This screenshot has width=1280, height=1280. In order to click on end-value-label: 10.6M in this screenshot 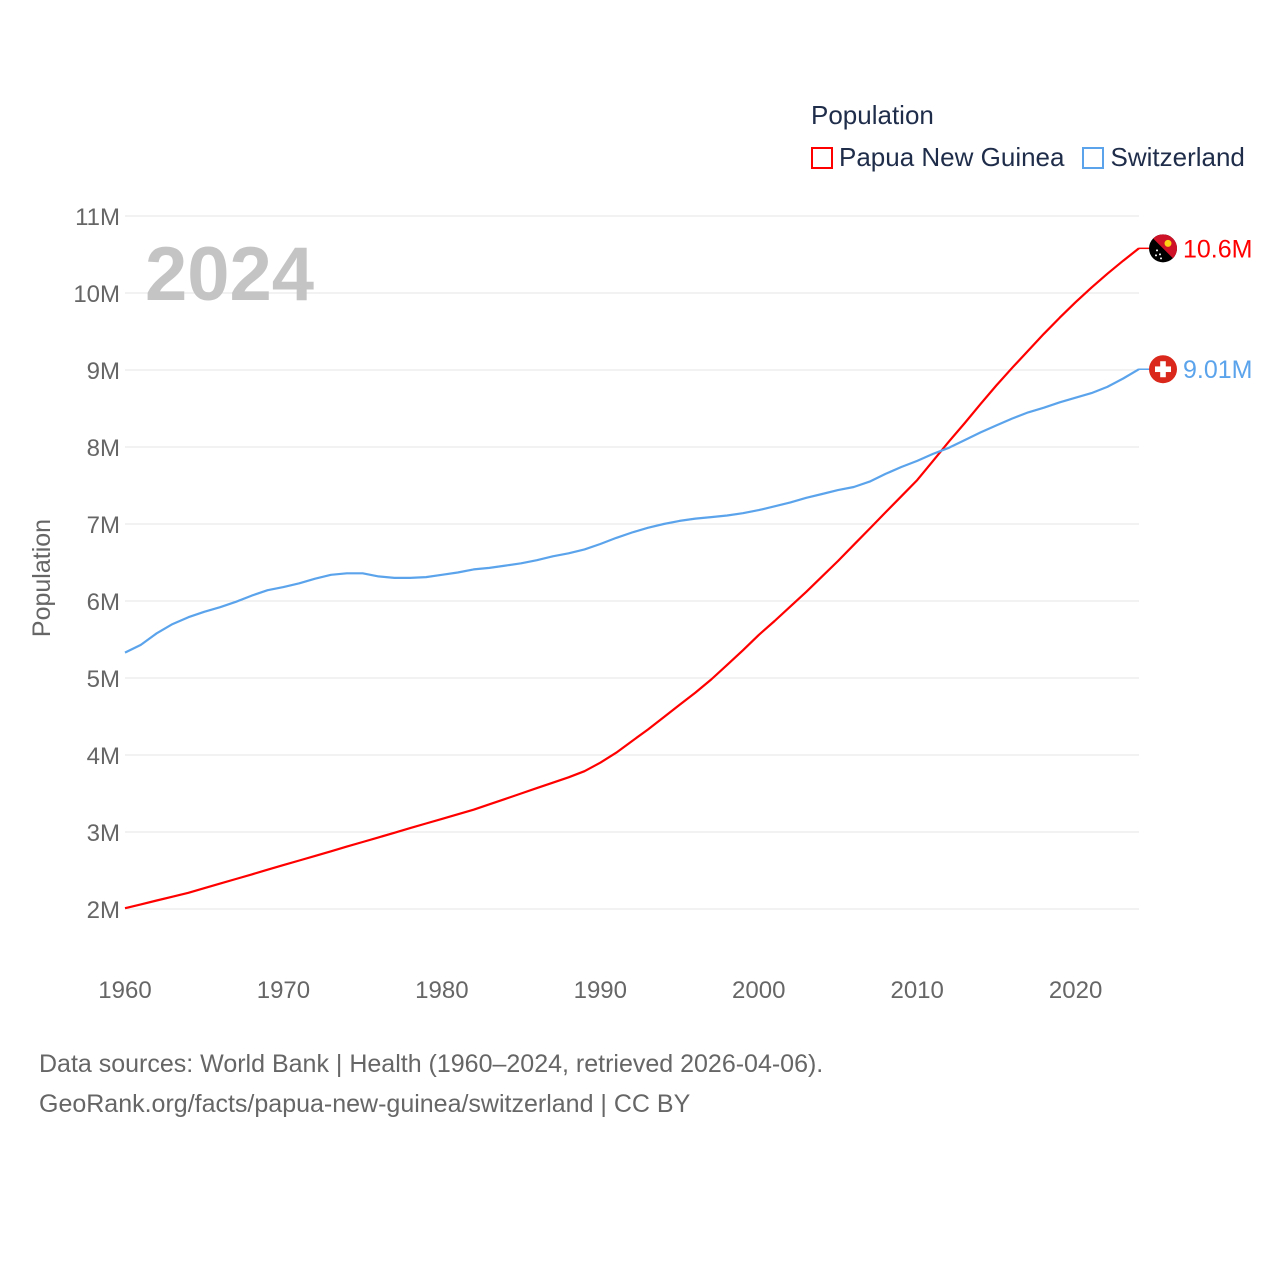, I will do `click(1217, 249)`.